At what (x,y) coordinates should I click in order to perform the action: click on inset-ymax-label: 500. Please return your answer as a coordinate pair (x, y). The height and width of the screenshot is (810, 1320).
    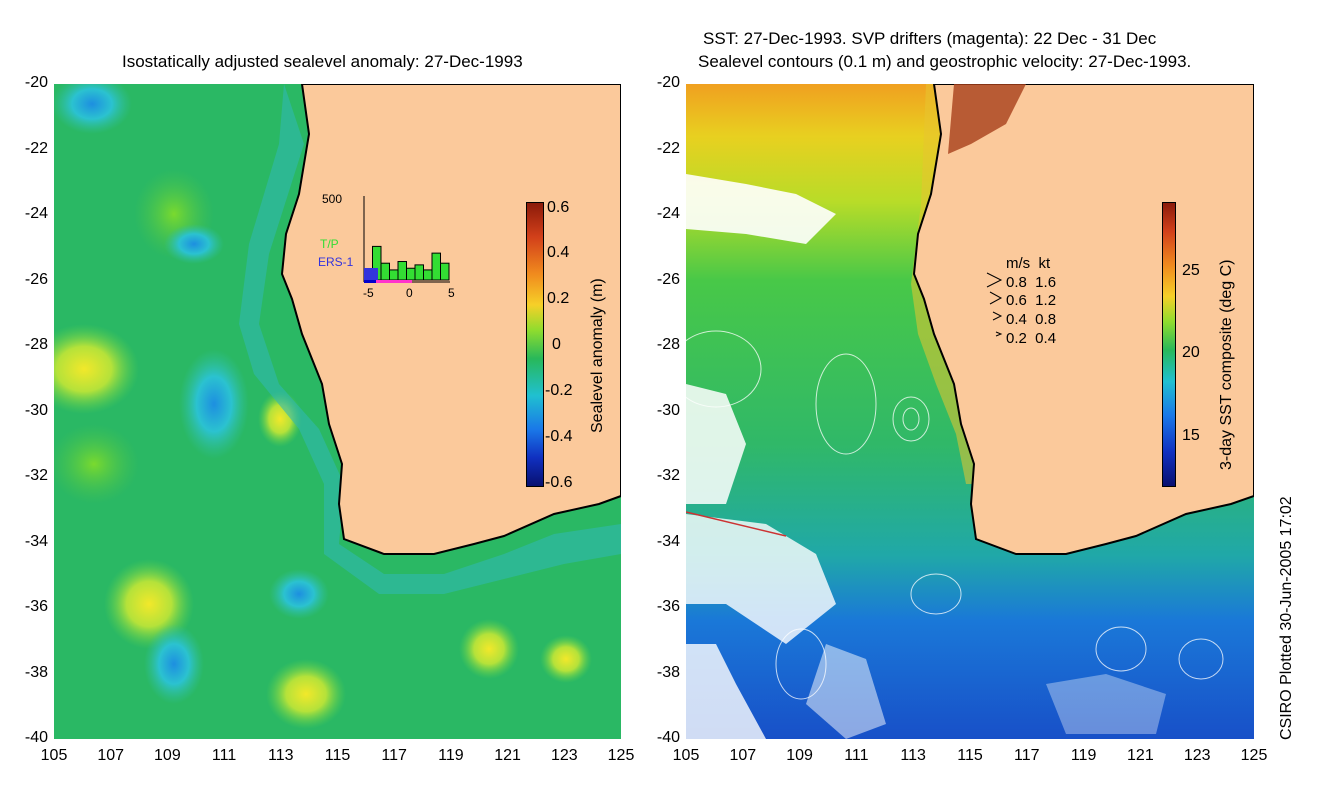
    Looking at the image, I should click on (332, 199).